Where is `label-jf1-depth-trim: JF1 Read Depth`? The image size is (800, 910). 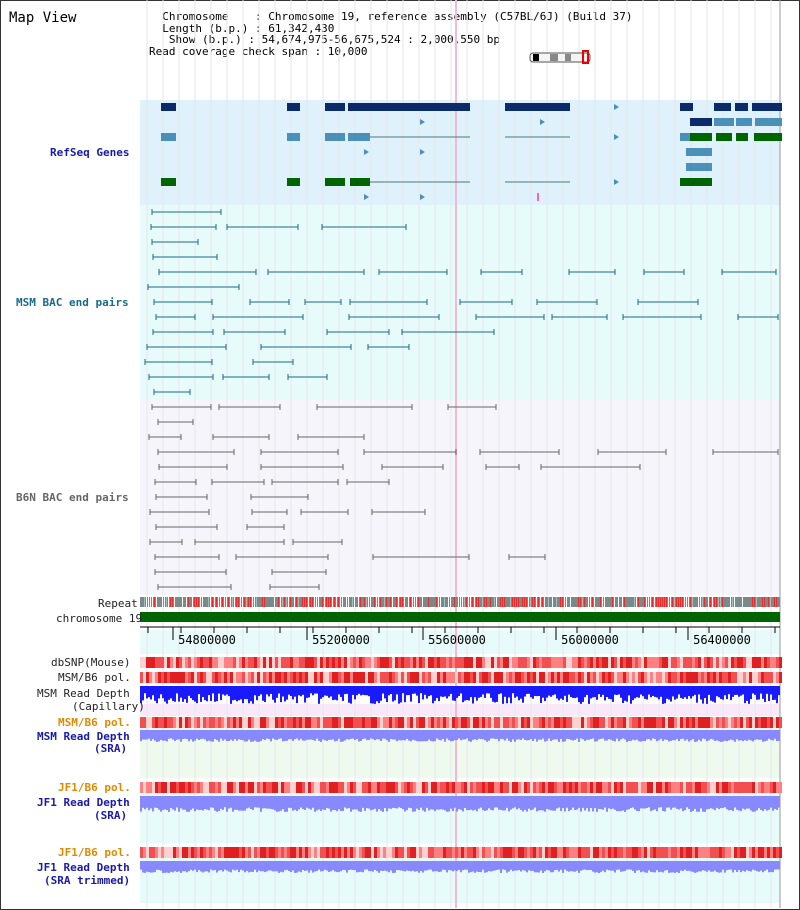
label-jf1-depth-trim: JF1 Read Depth is located at coordinates (83, 867).